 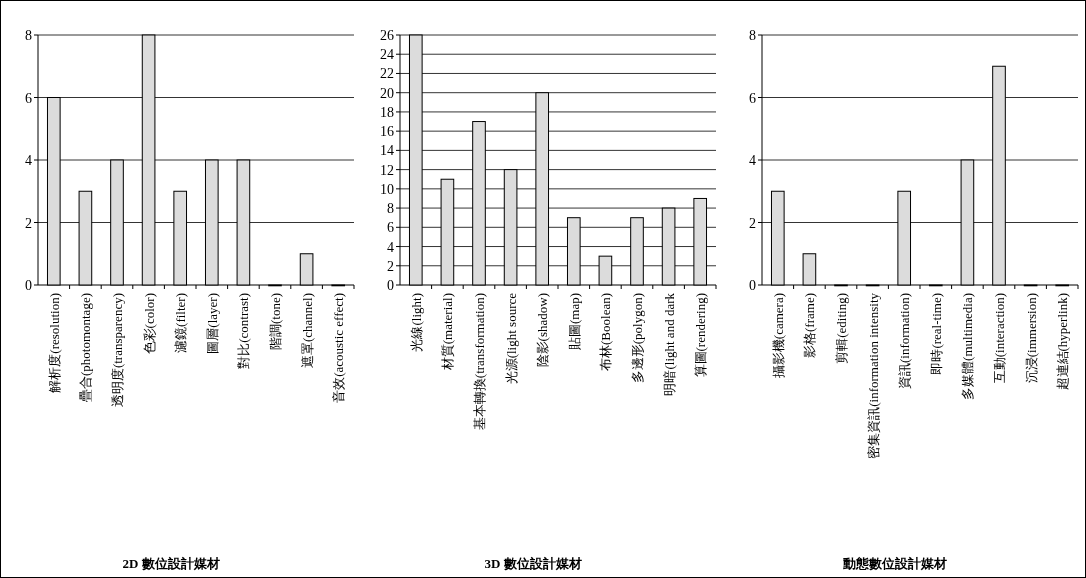 What do you see at coordinates (387, 35) in the screenshot?
I see `y-tick-label: 26` at bounding box center [387, 35].